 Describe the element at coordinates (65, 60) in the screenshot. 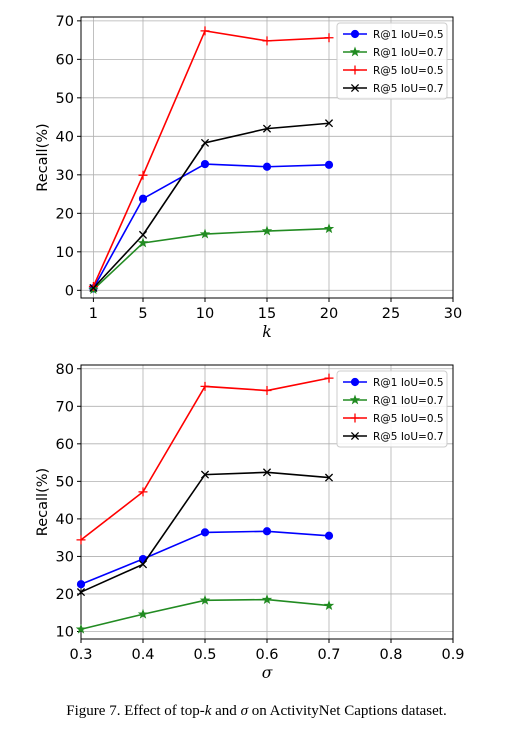

I see `top-y-tick-label: 60` at that location.